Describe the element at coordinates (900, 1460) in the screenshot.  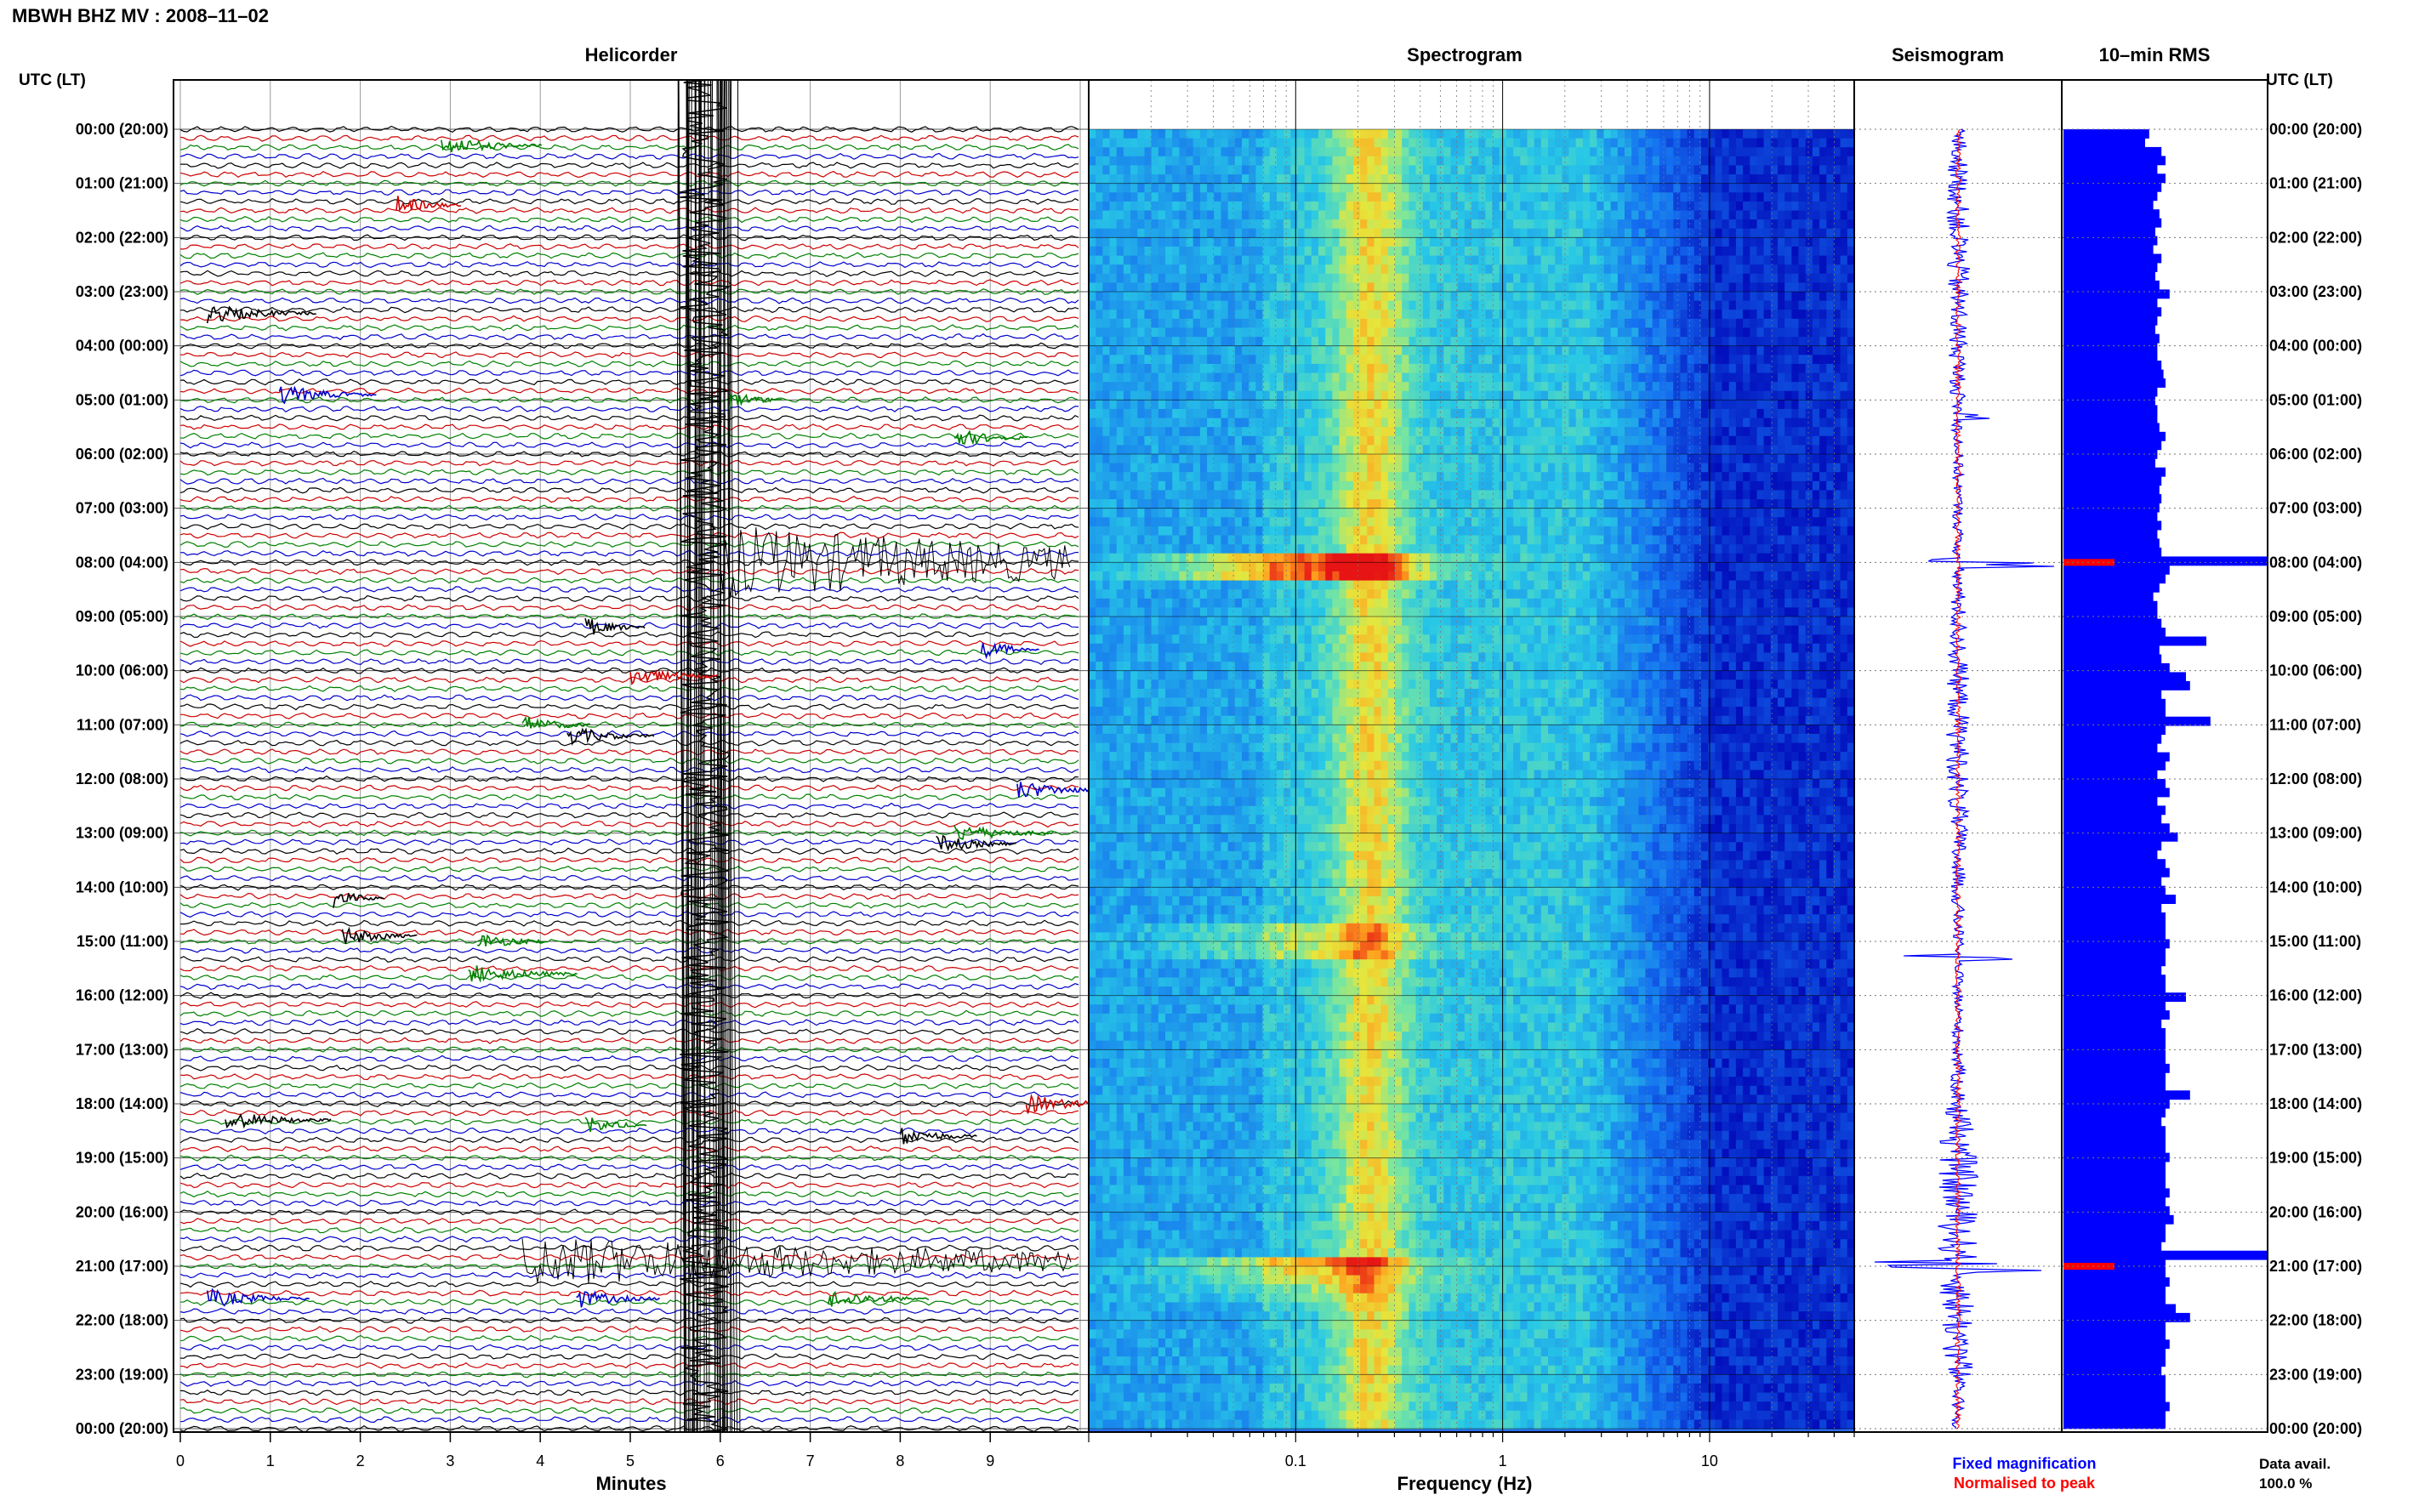
I see `x-tick-label: 8` at that location.